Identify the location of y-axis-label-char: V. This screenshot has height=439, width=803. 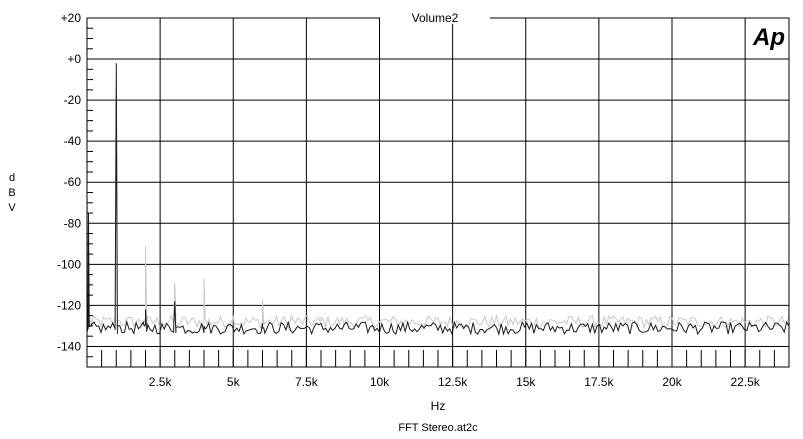
(12, 208).